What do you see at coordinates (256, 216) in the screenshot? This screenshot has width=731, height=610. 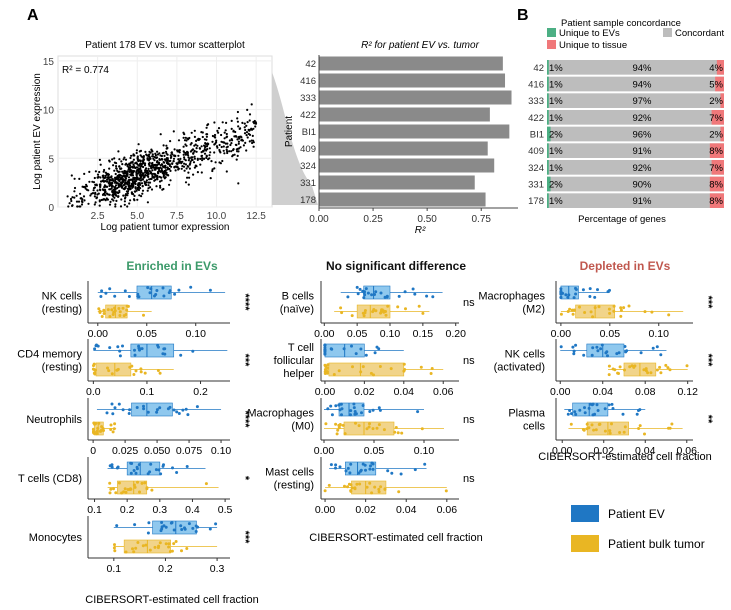 I see `scatter-x-tick-label: 12.5` at bounding box center [256, 216].